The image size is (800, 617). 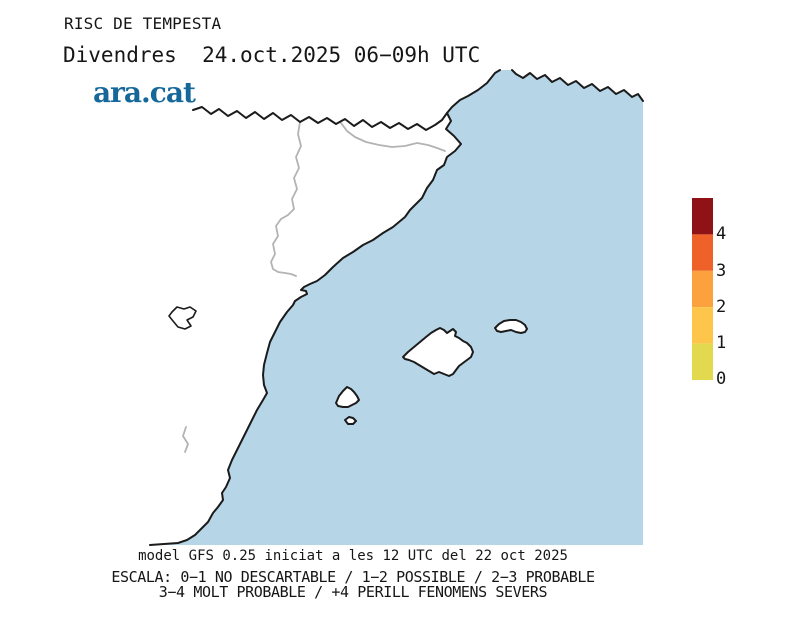 I want to click on island-formentera, so click(x=350, y=420).